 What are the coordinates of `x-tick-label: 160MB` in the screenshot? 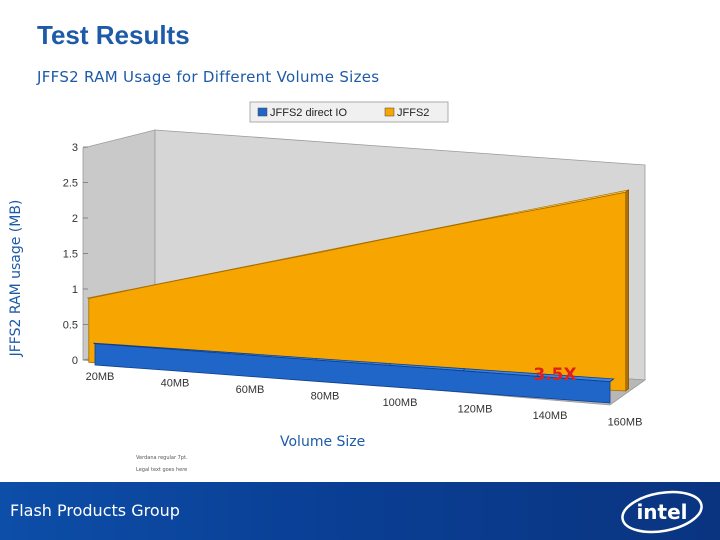 It's located at (625, 423).